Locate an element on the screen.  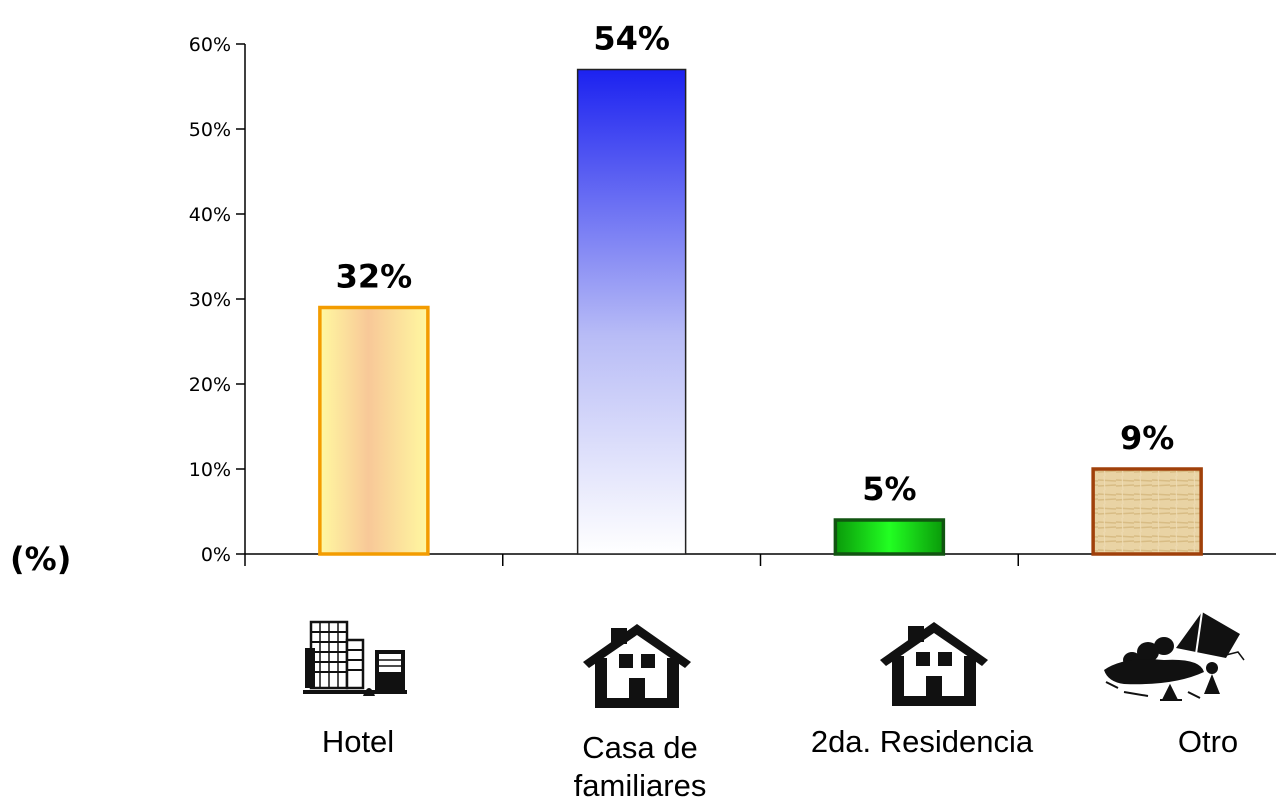
category-label: Casa de familiares is located at coordinates (640, 766).